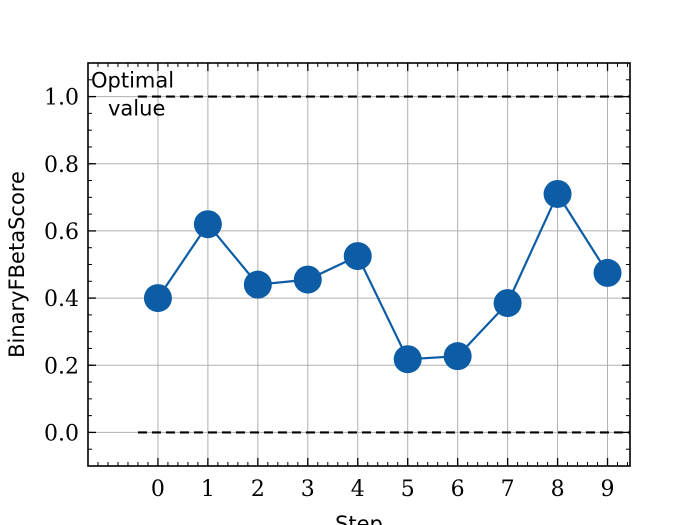 Image resolution: width=700 pixels, height=525 pixels. Describe the element at coordinates (61, 299) in the screenshot. I see `y-tick-label: 0.4` at that location.